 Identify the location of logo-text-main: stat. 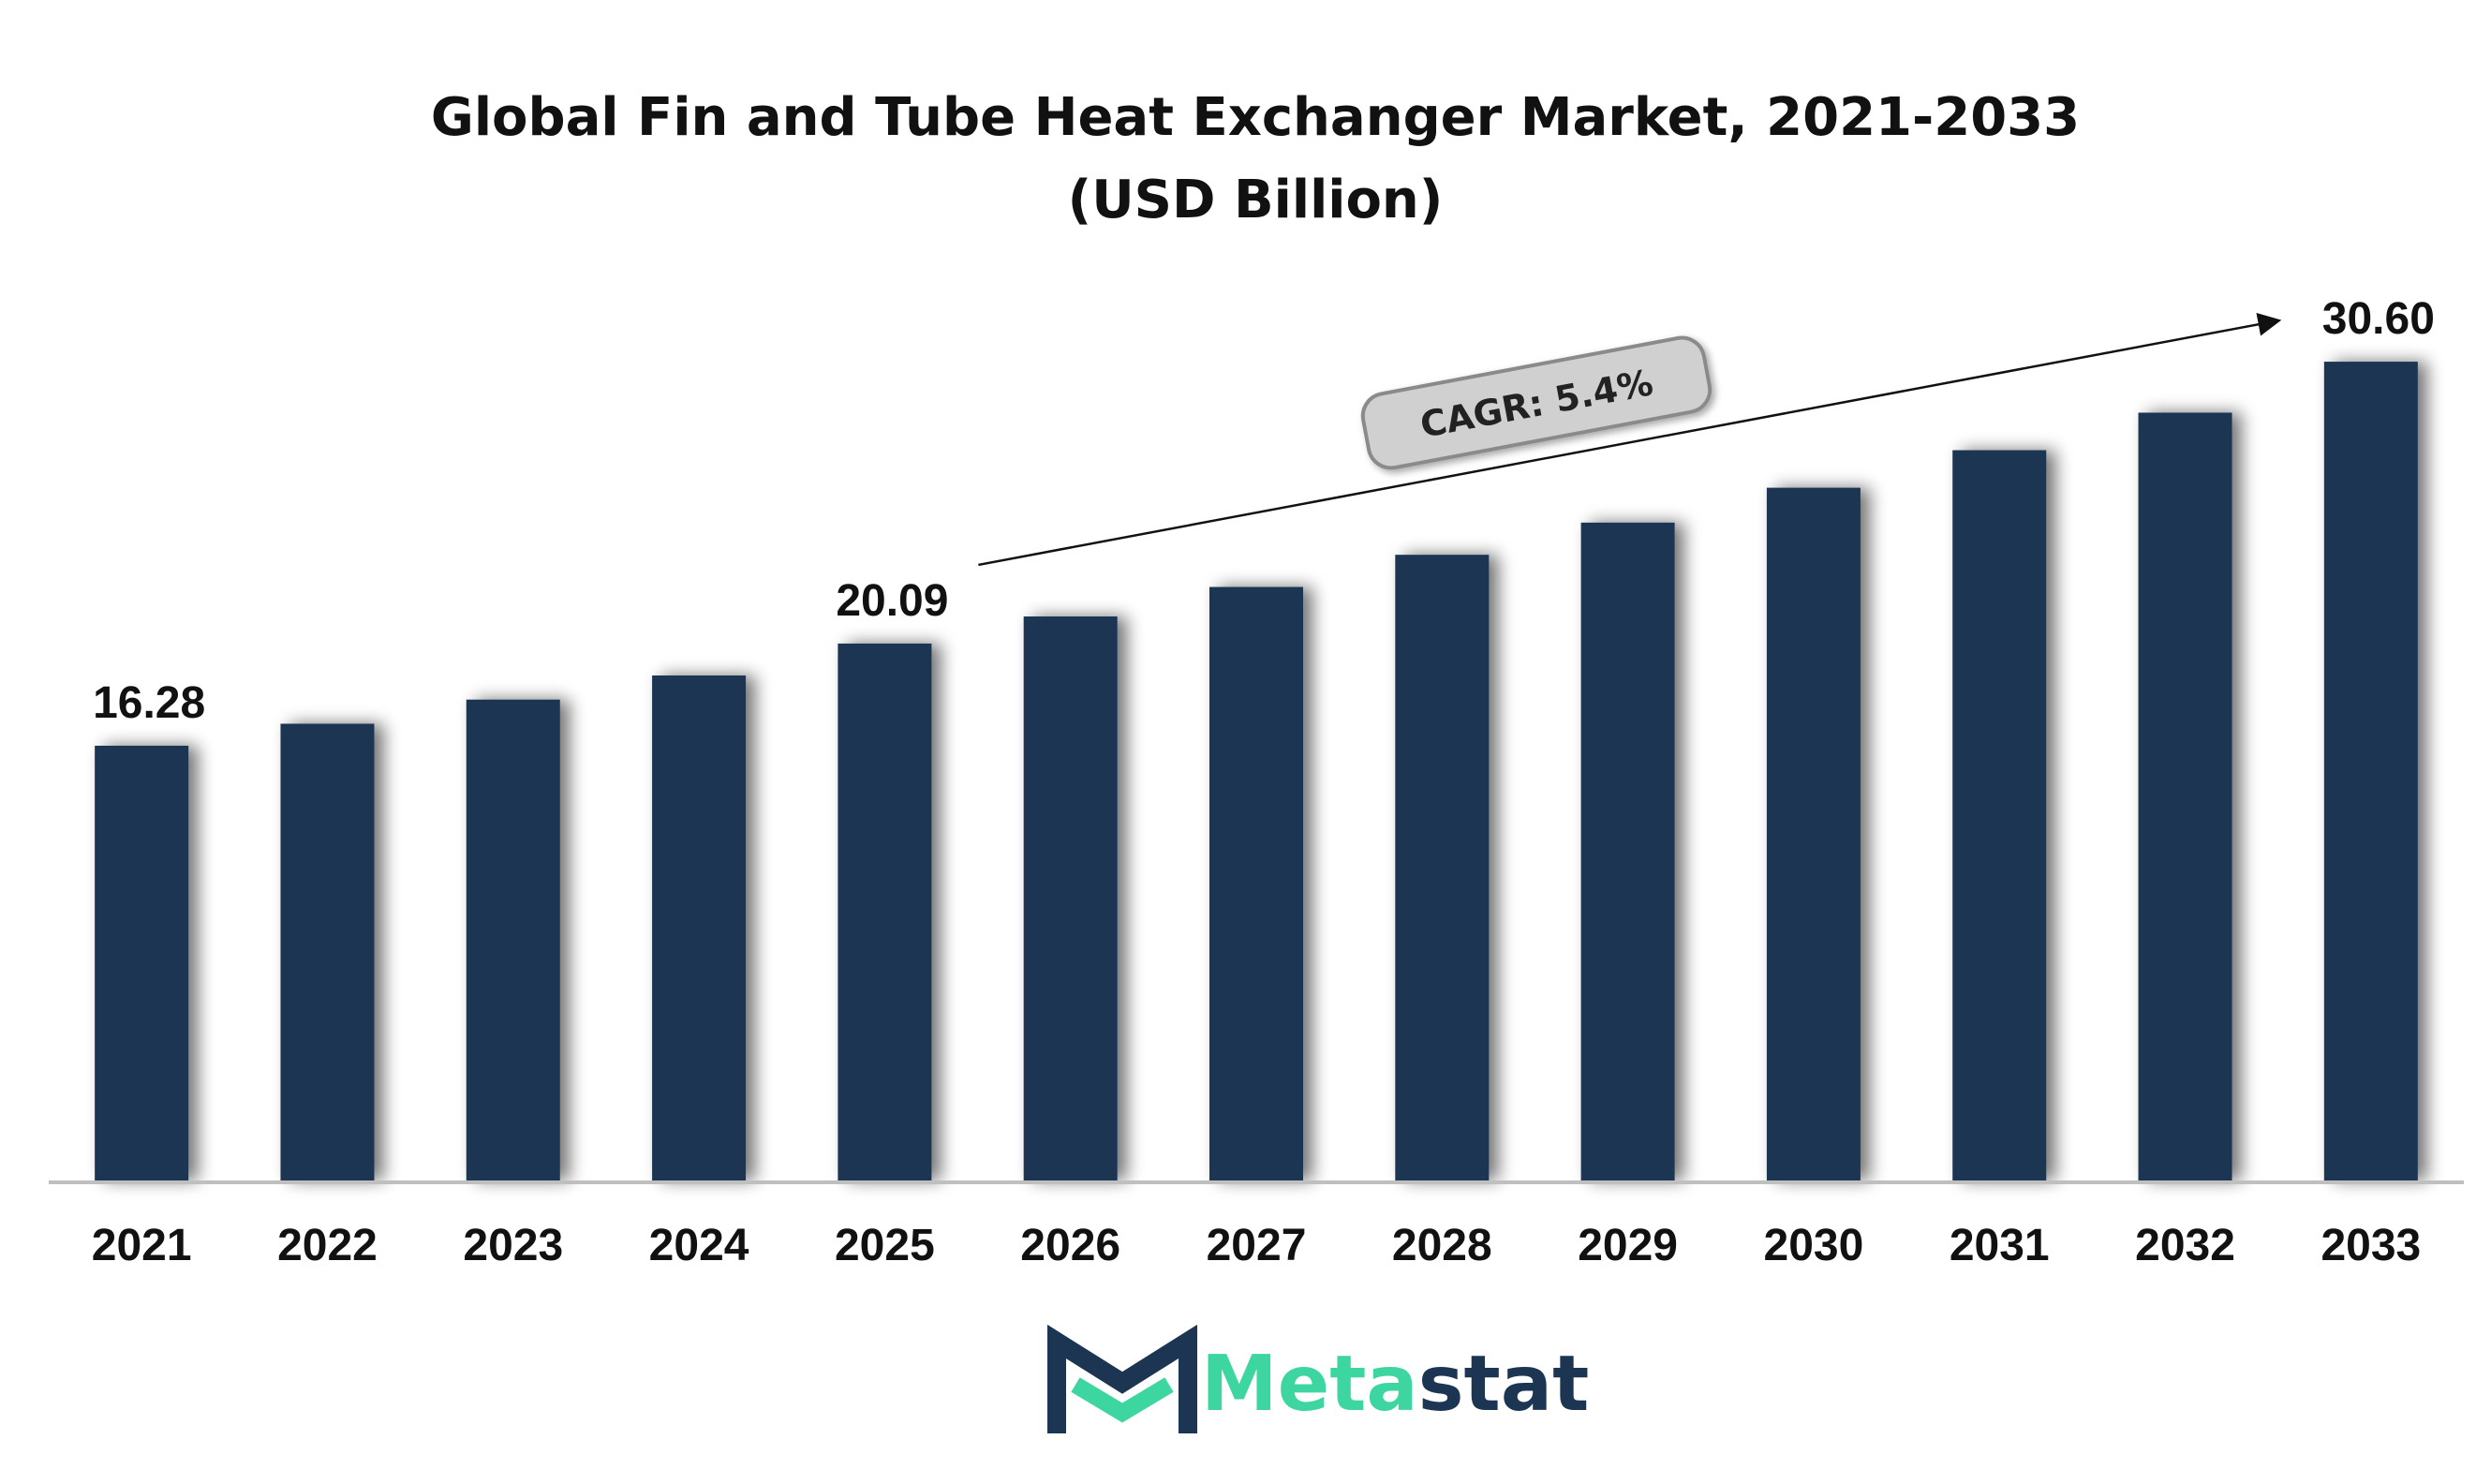
(1504, 1384).